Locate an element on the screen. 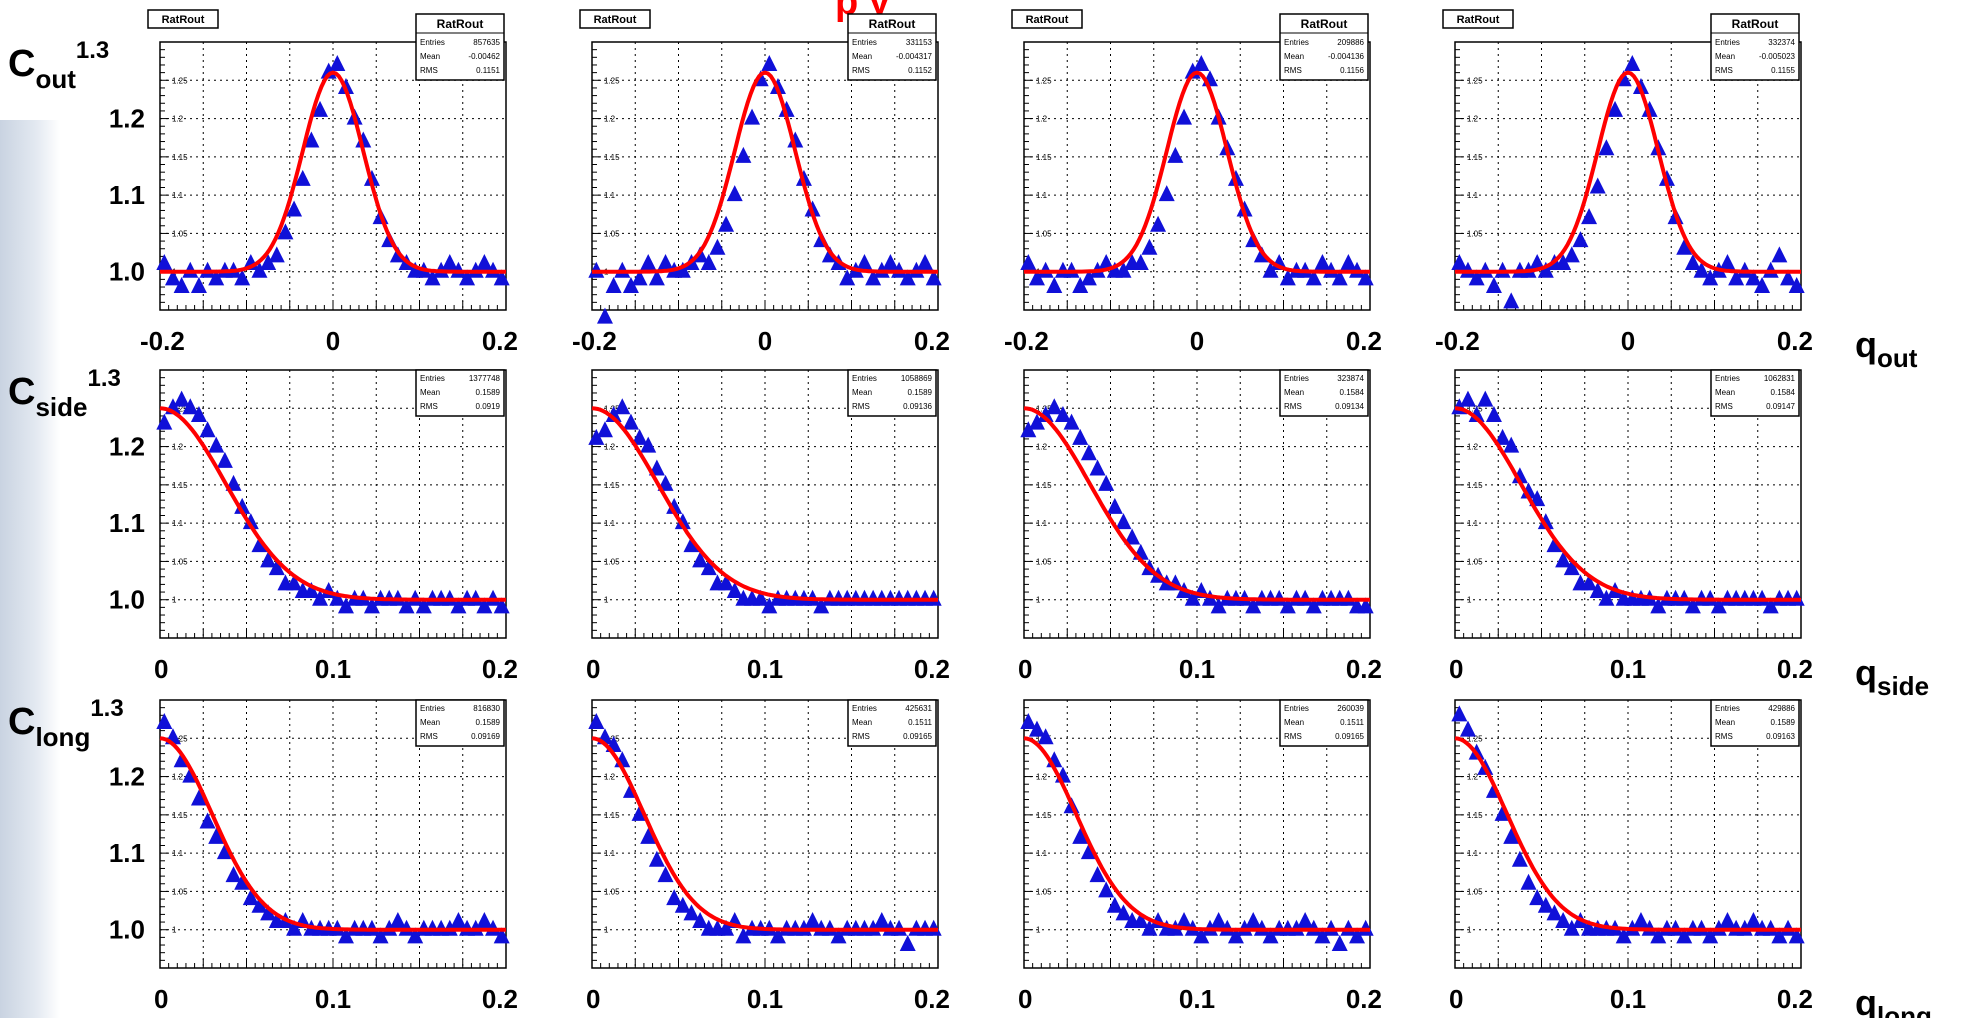  stats-value: 0.09169 is located at coordinates (485, 736).